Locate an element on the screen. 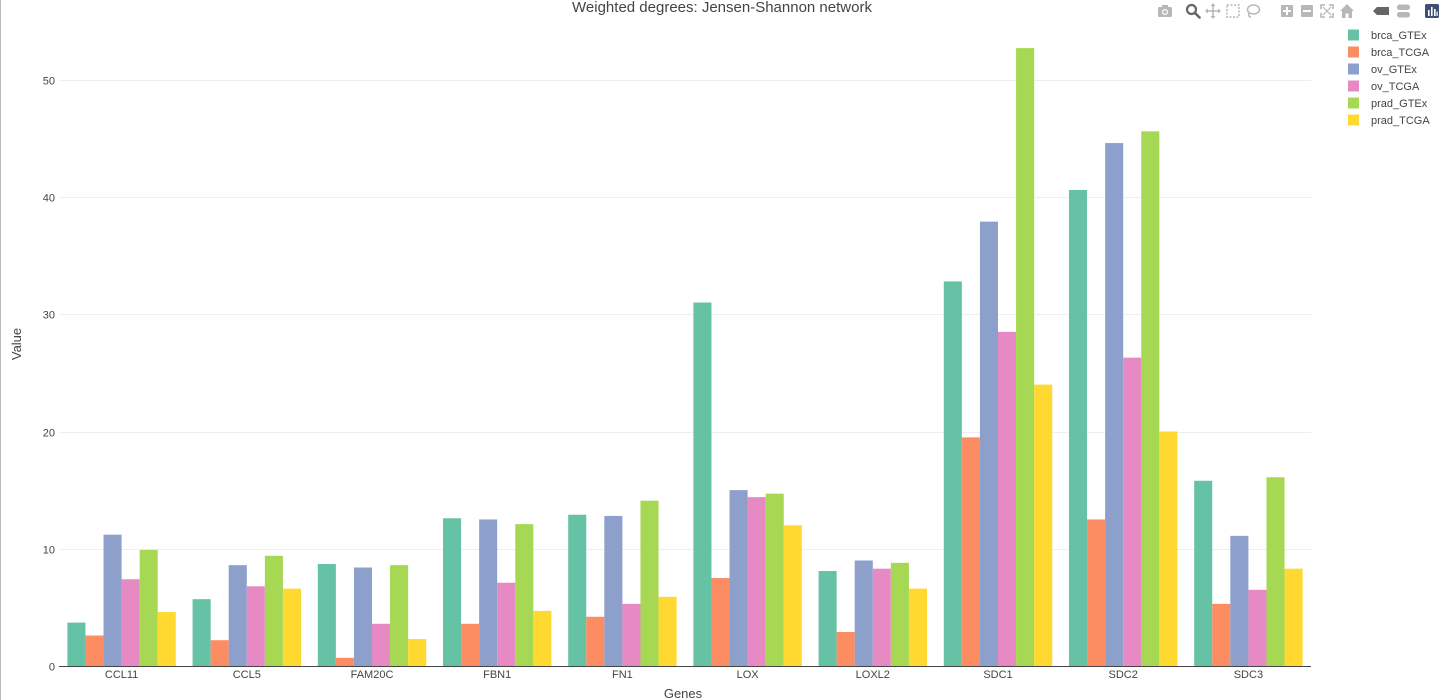 The image size is (1441, 700). autoscale-icon is located at coordinates (1327, 11).